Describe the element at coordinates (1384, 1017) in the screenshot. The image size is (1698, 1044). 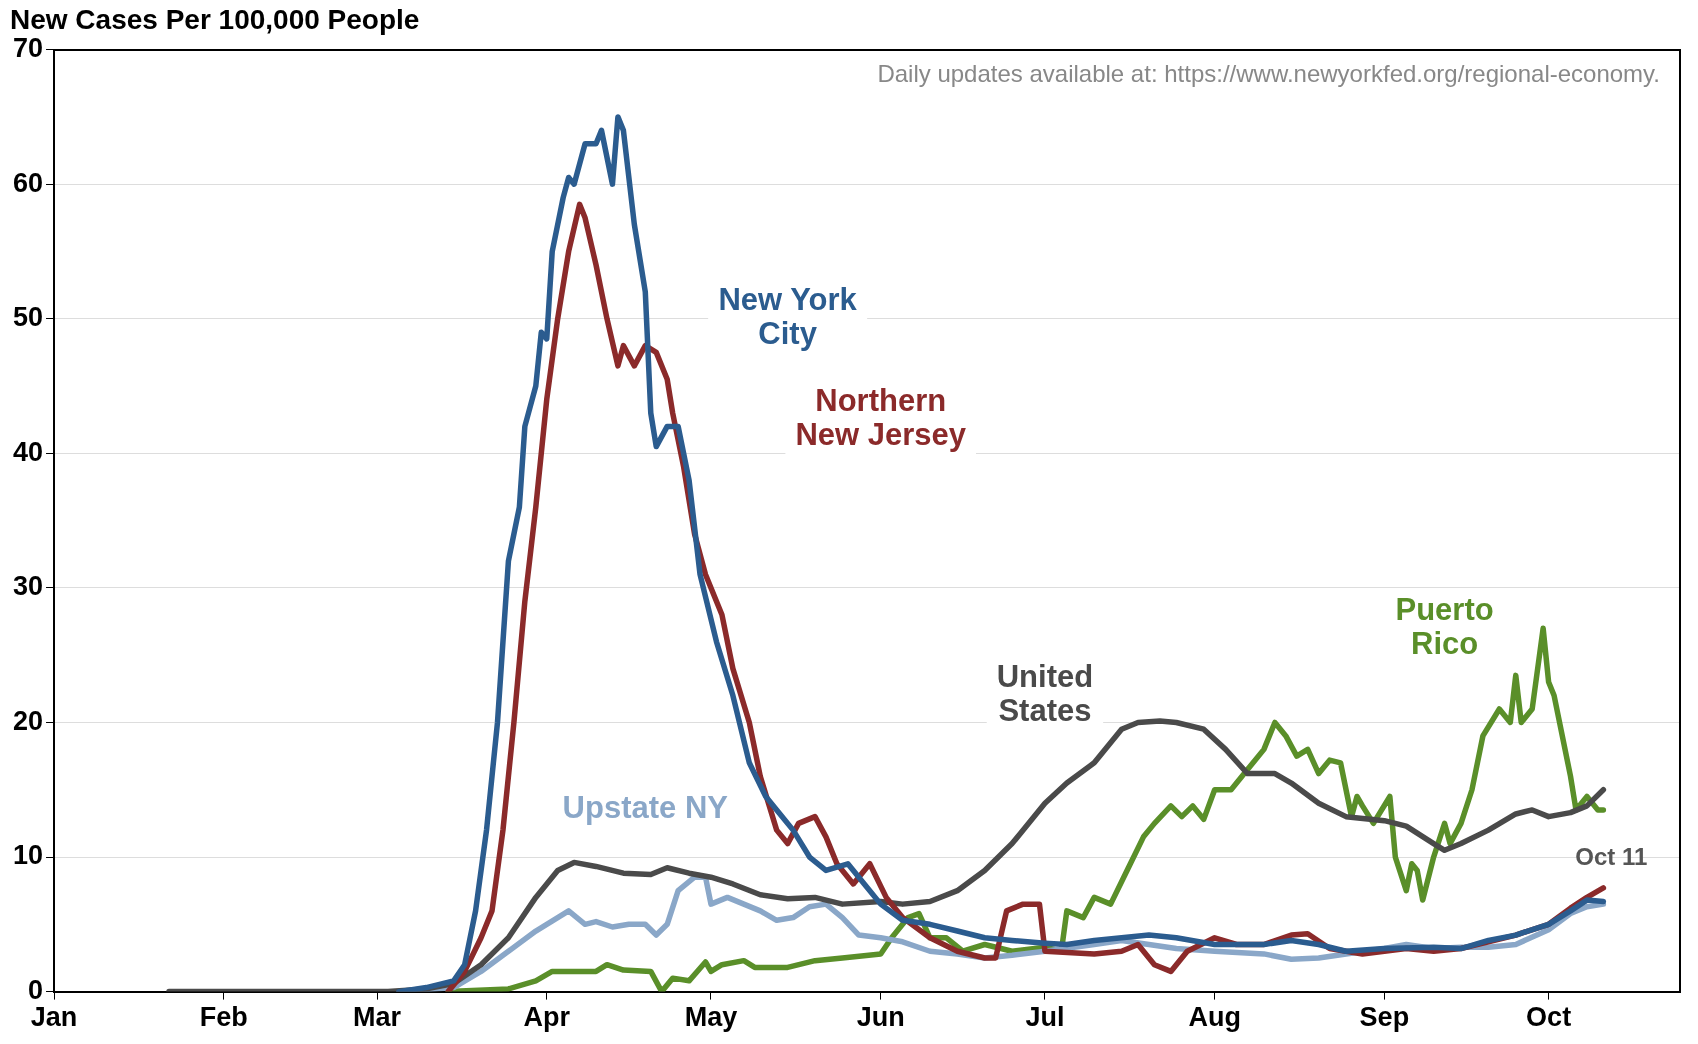
I see `x-tick-label: Sep` at that location.